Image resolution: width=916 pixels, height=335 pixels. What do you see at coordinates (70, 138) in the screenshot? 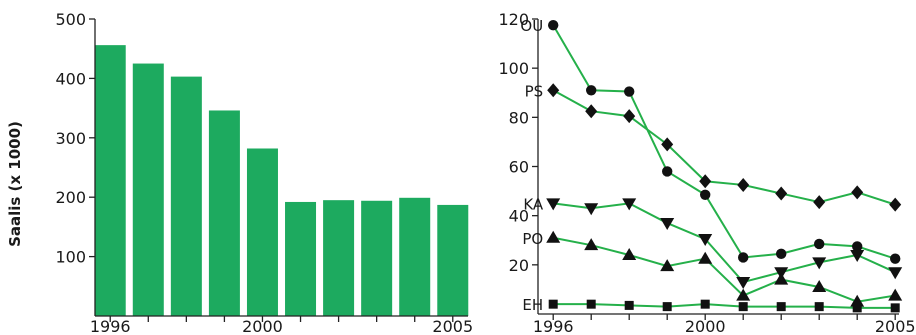
I see `y-tick-label: 300` at bounding box center [70, 138].